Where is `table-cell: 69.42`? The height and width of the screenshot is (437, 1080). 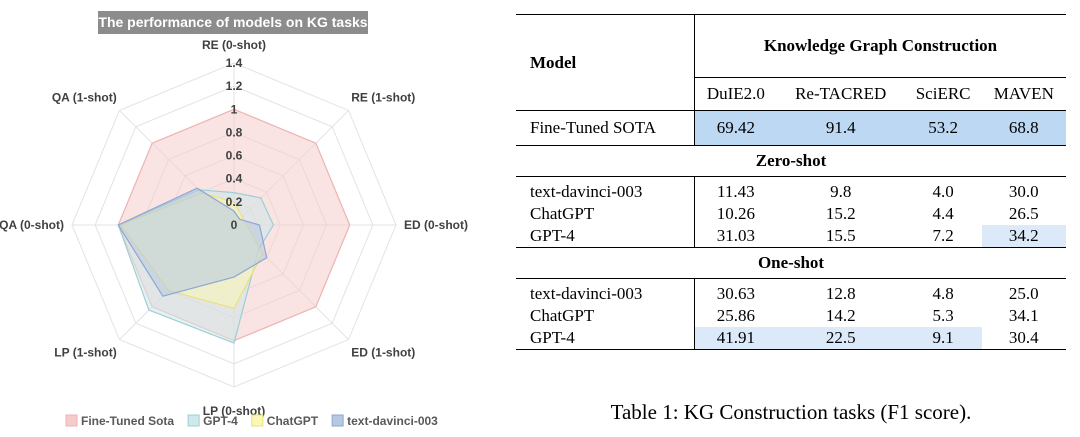 table-cell: 69.42 is located at coordinates (735, 128).